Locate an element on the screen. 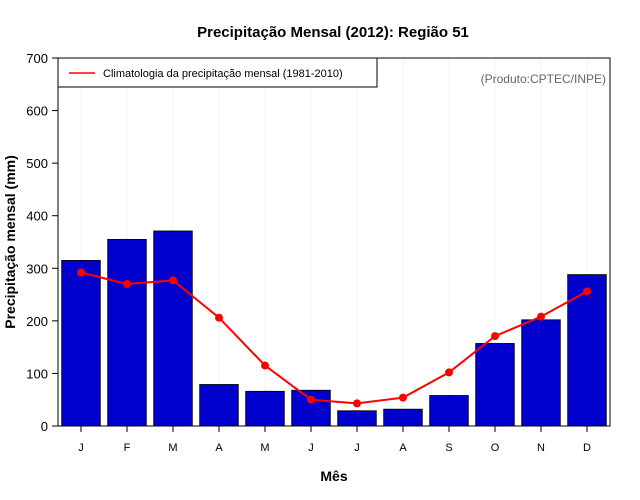 Image resolution: width=640 pixels, height=500 pixels. credit-annotation: (Produto:CPTEC/INPE) is located at coordinates (543, 79).